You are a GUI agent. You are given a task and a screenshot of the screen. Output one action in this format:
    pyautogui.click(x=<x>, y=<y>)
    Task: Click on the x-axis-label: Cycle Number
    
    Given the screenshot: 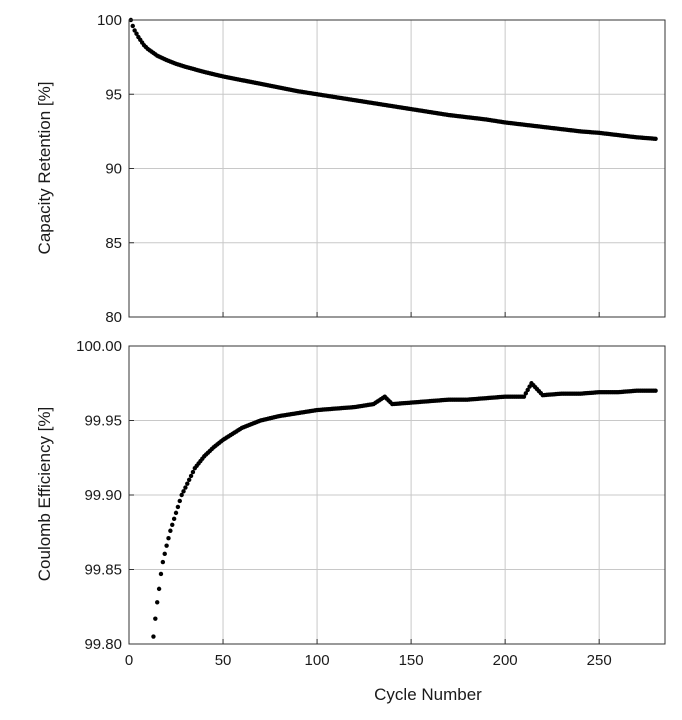 What is the action you would take?
    pyautogui.click(x=428, y=694)
    